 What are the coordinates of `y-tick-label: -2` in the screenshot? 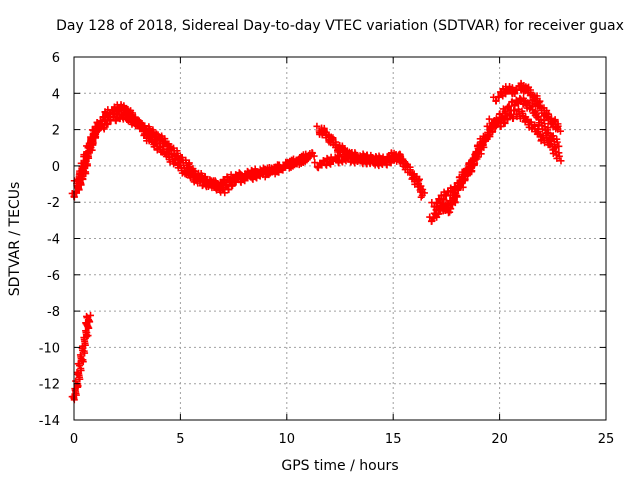 It's located at (53, 203).